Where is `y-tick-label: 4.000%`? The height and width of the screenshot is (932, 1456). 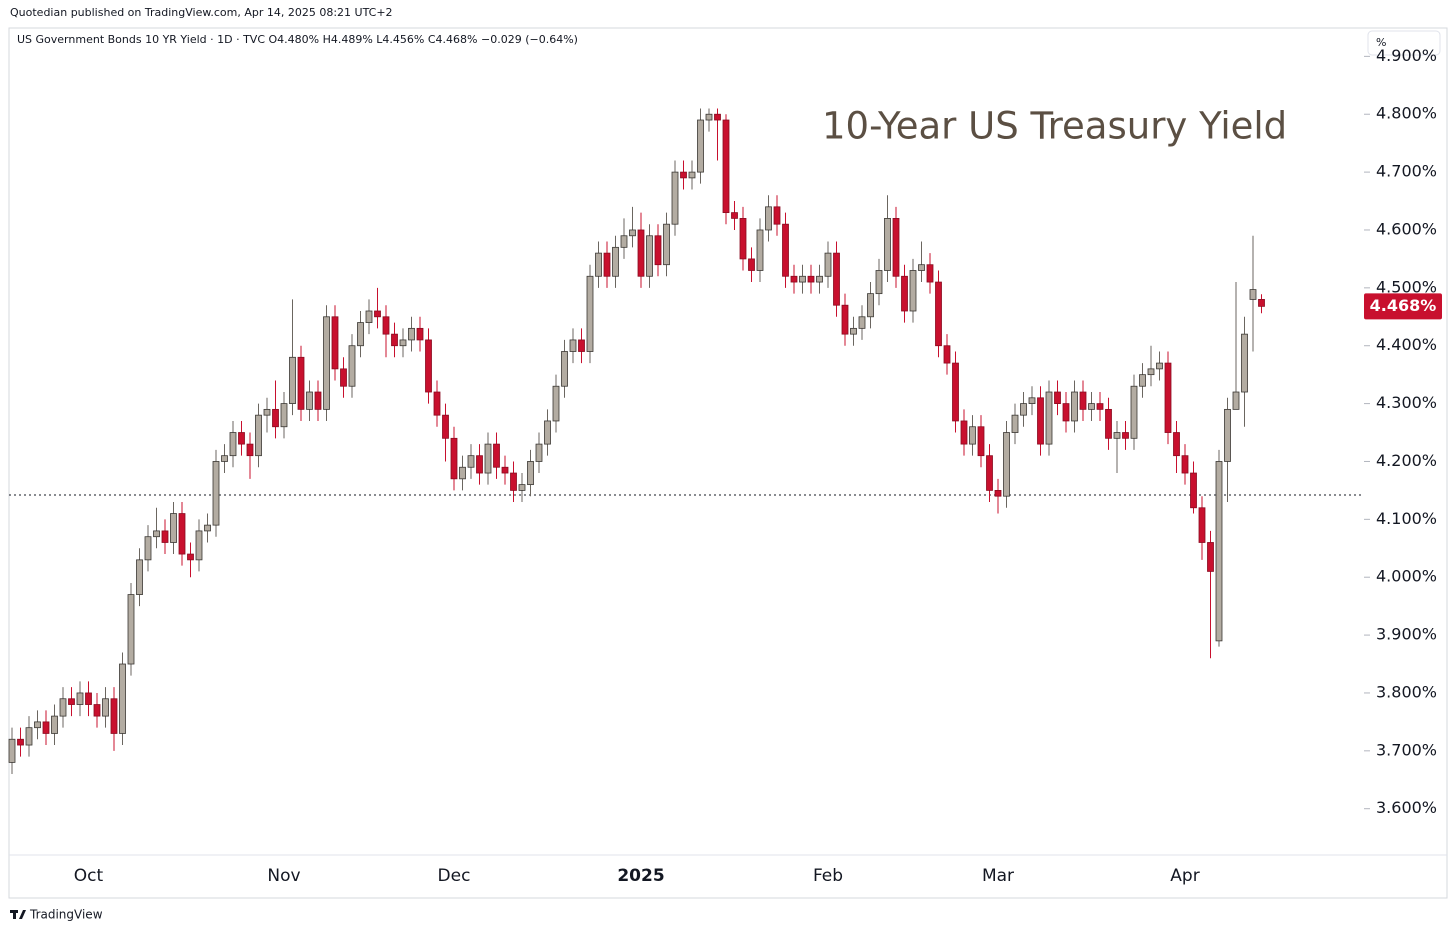
y-tick-label: 4.000% is located at coordinates (1406, 576).